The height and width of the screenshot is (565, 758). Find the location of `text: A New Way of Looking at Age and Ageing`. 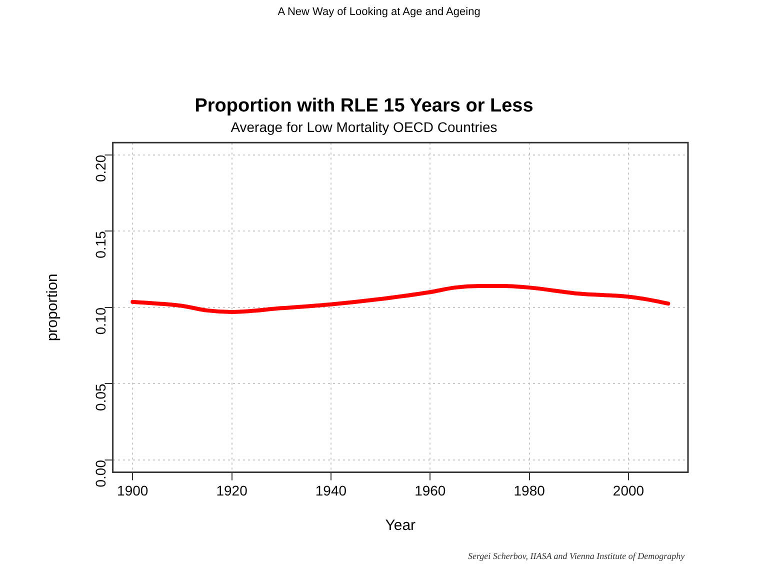

text: A New Way of Looking at Age and Ageing is located at coordinates (379, 12).